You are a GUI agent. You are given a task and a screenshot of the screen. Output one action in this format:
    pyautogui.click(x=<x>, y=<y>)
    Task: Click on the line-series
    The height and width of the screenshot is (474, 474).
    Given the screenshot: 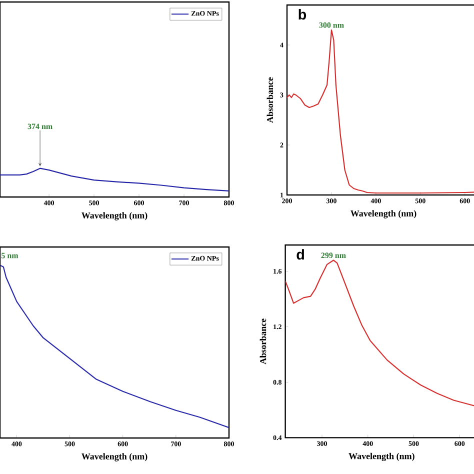 What is the action you would take?
    pyautogui.click(x=379, y=333)
    